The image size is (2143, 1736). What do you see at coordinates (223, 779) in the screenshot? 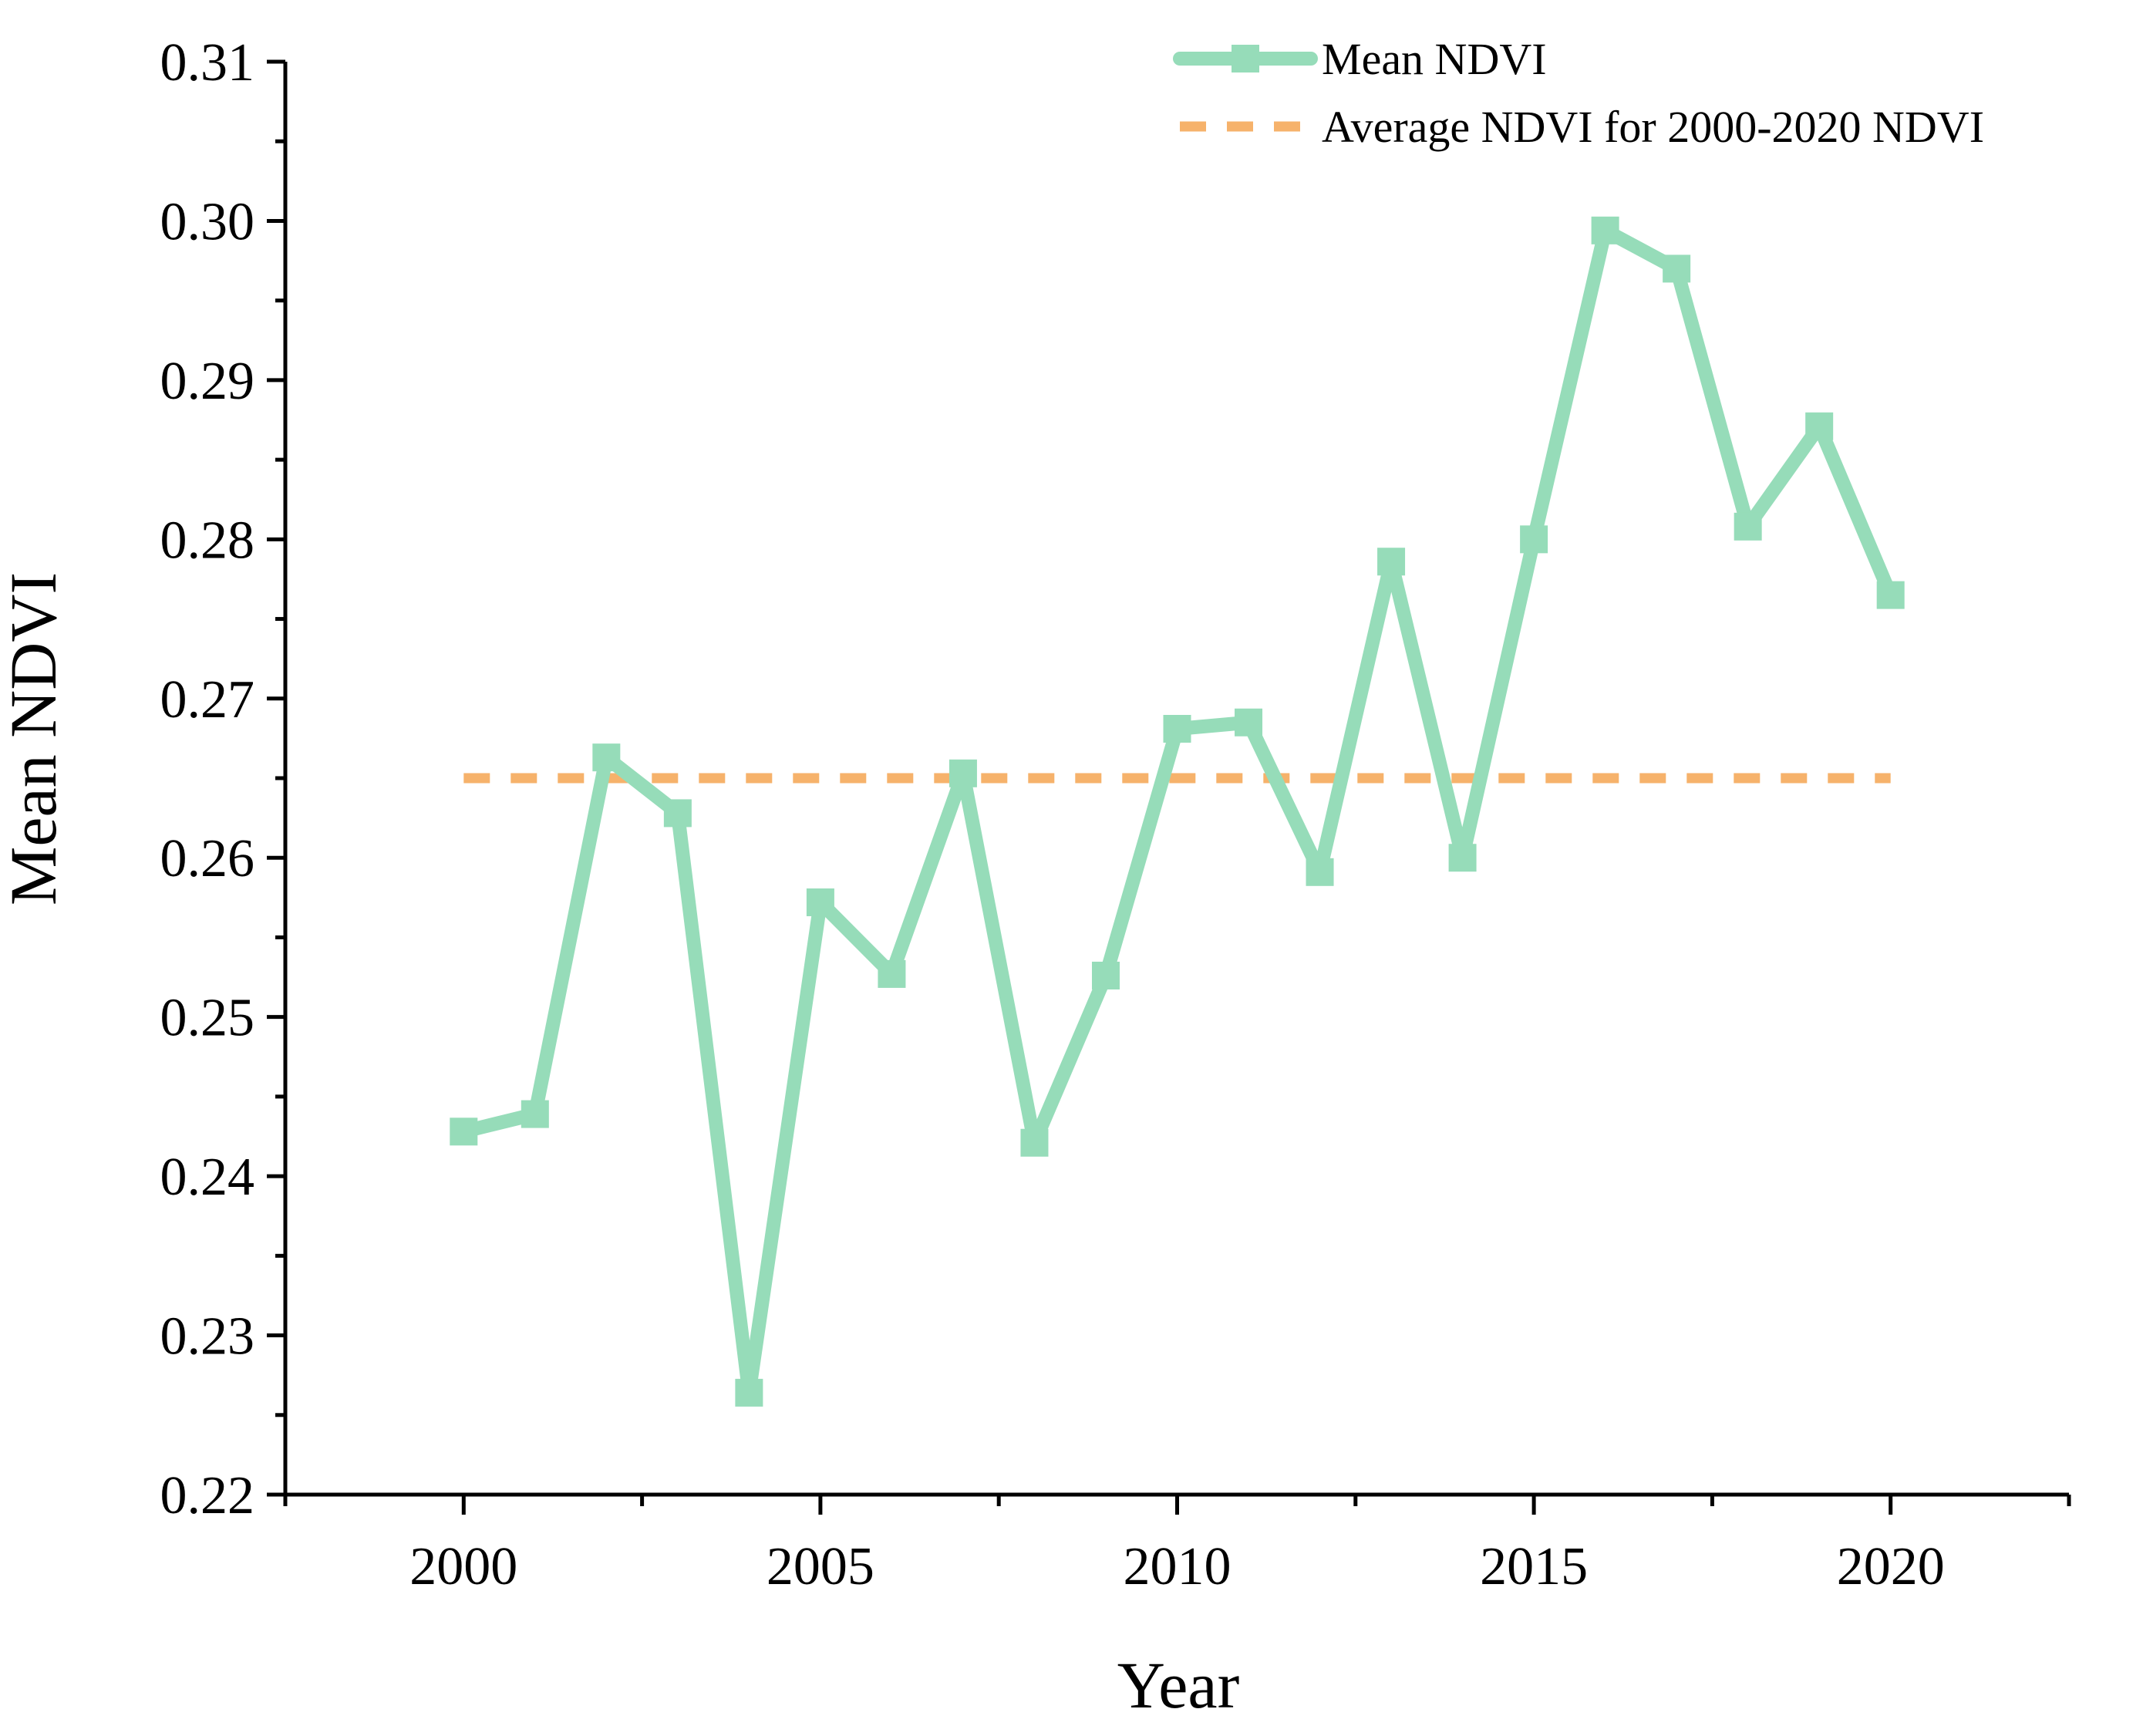
I see `y-axis-ticks: 0.22 0.23 0.24 0.25 0.26 0.27 0.28 0.29 0.30 0.31` at bounding box center [223, 779].